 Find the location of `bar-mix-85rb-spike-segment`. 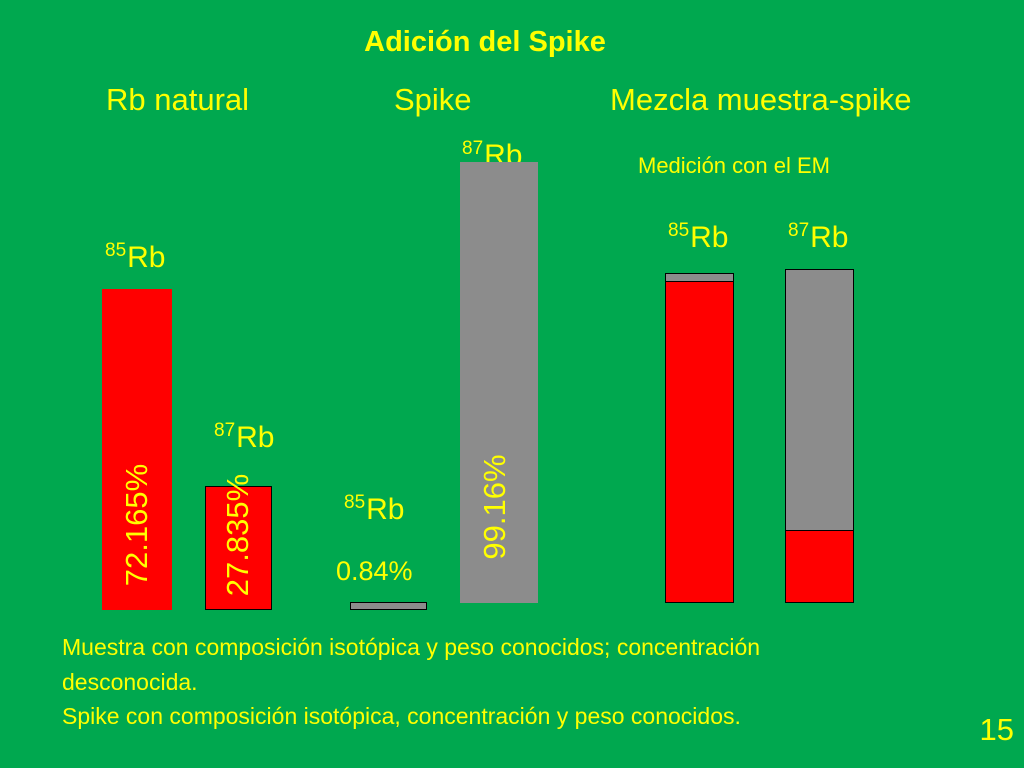

bar-mix-85rb-spike-segment is located at coordinates (699, 277).